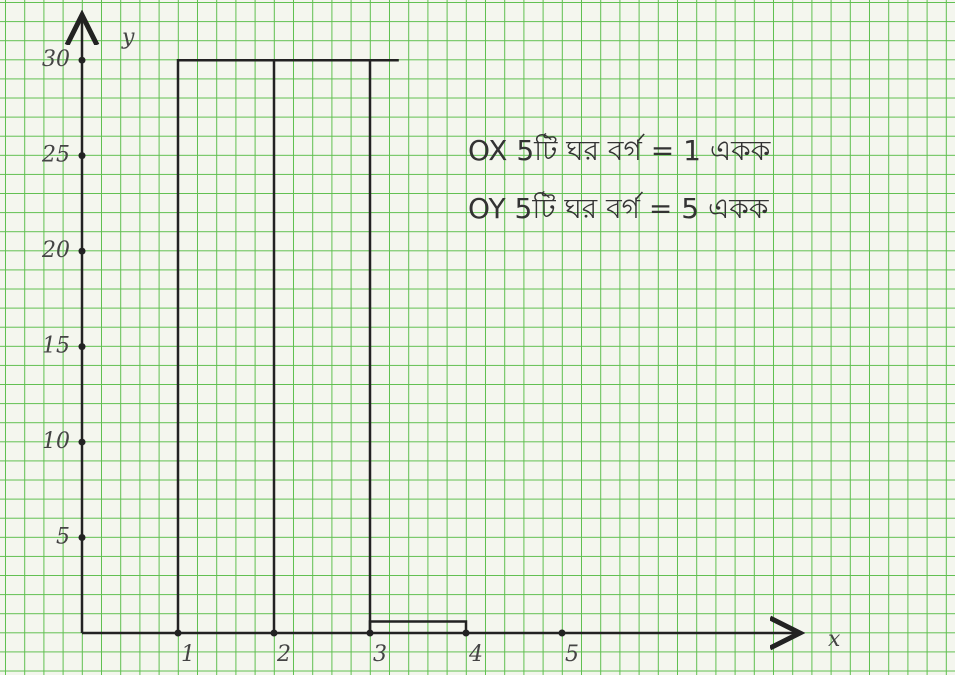  Describe the element at coordinates (63, 537) in the screenshot. I see `y-tick-label: 5` at that location.